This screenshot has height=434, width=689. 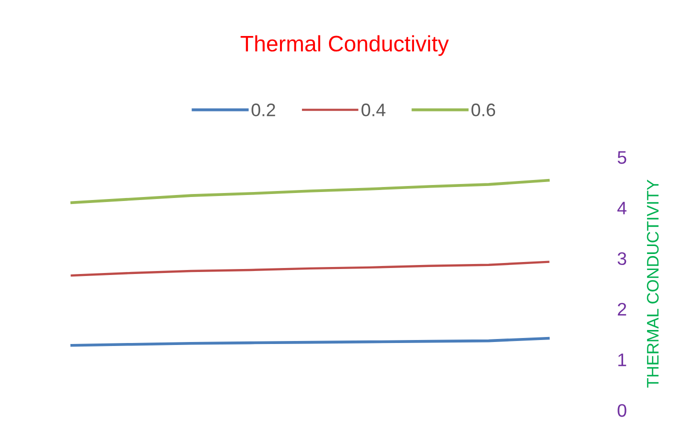 What do you see at coordinates (621, 208) in the screenshot?
I see `y-tick-label: 4` at bounding box center [621, 208].